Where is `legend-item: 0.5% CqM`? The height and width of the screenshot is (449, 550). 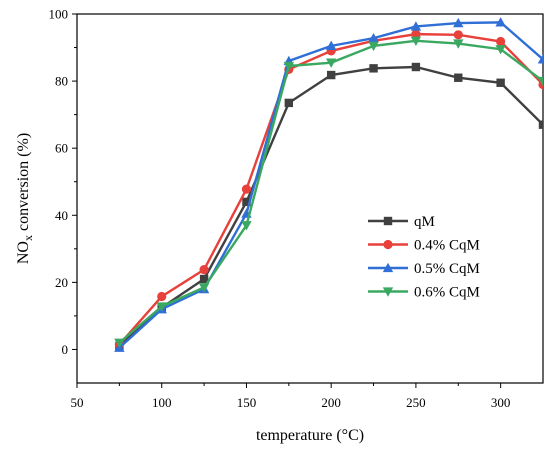 legend-item: 0.5% CqM is located at coordinates (424, 269).